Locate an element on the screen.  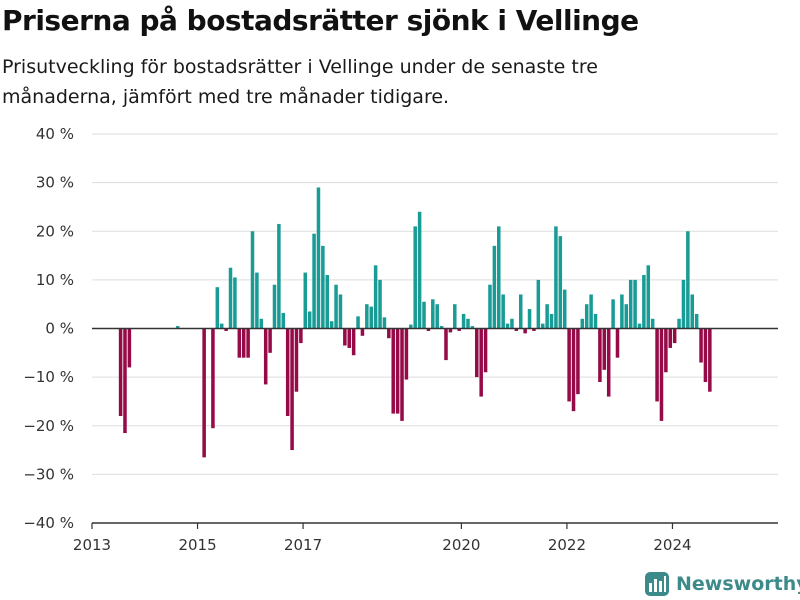
newsworthy-logo-icon is located at coordinates (657, 584).